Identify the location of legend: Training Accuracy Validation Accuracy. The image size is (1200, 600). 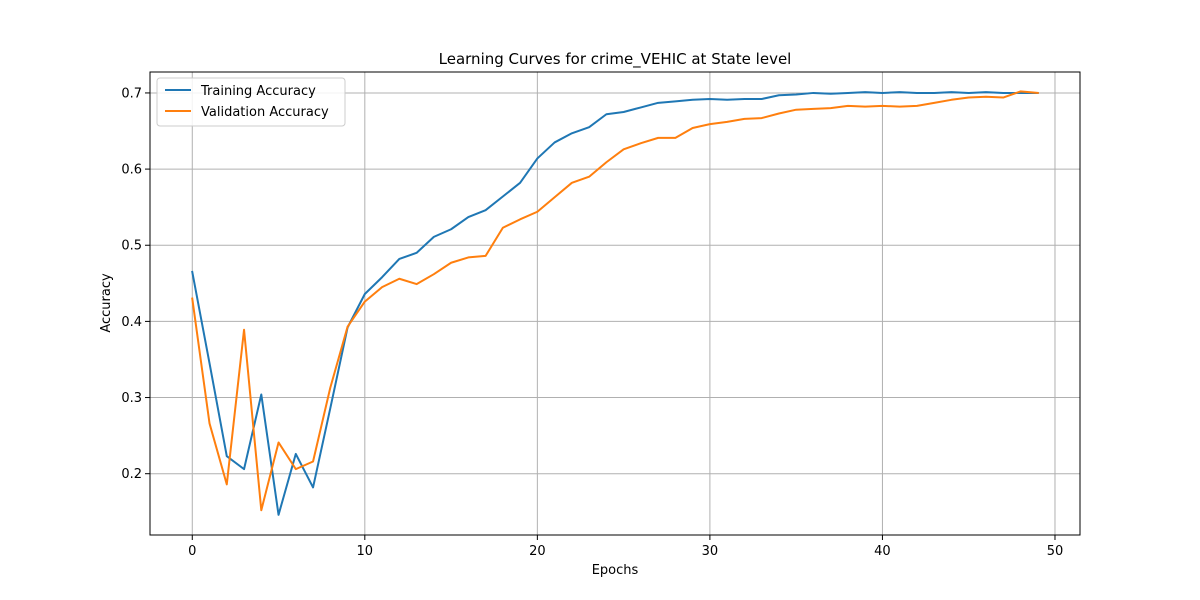
(251, 102).